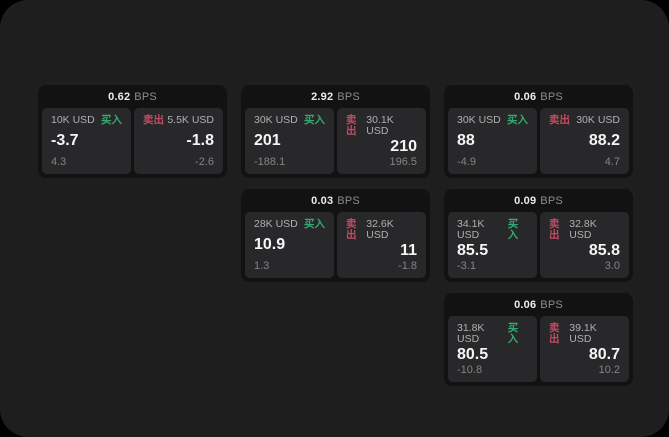 This screenshot has width=669, height=437. Describe the element at coordinates (262, 266) in the screenshot. I see `buy-sub-value: 1.3` at that location.